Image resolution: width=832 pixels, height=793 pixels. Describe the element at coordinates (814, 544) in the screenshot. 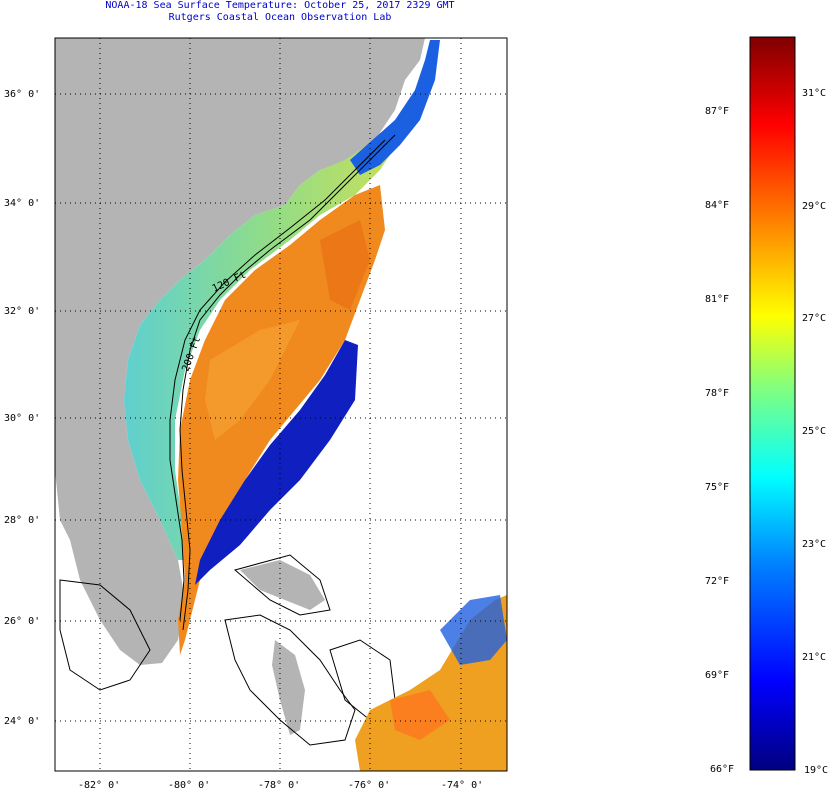

I see `colorbar-c-label: 23°C` at that location.